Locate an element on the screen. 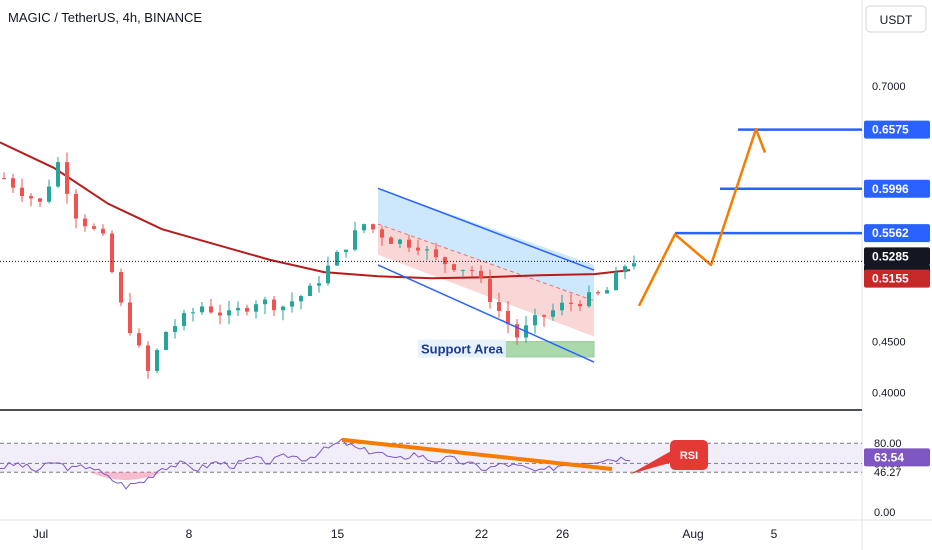 This screenshot has height=550, width=932. projection-path is located at coordinates (702, 217).